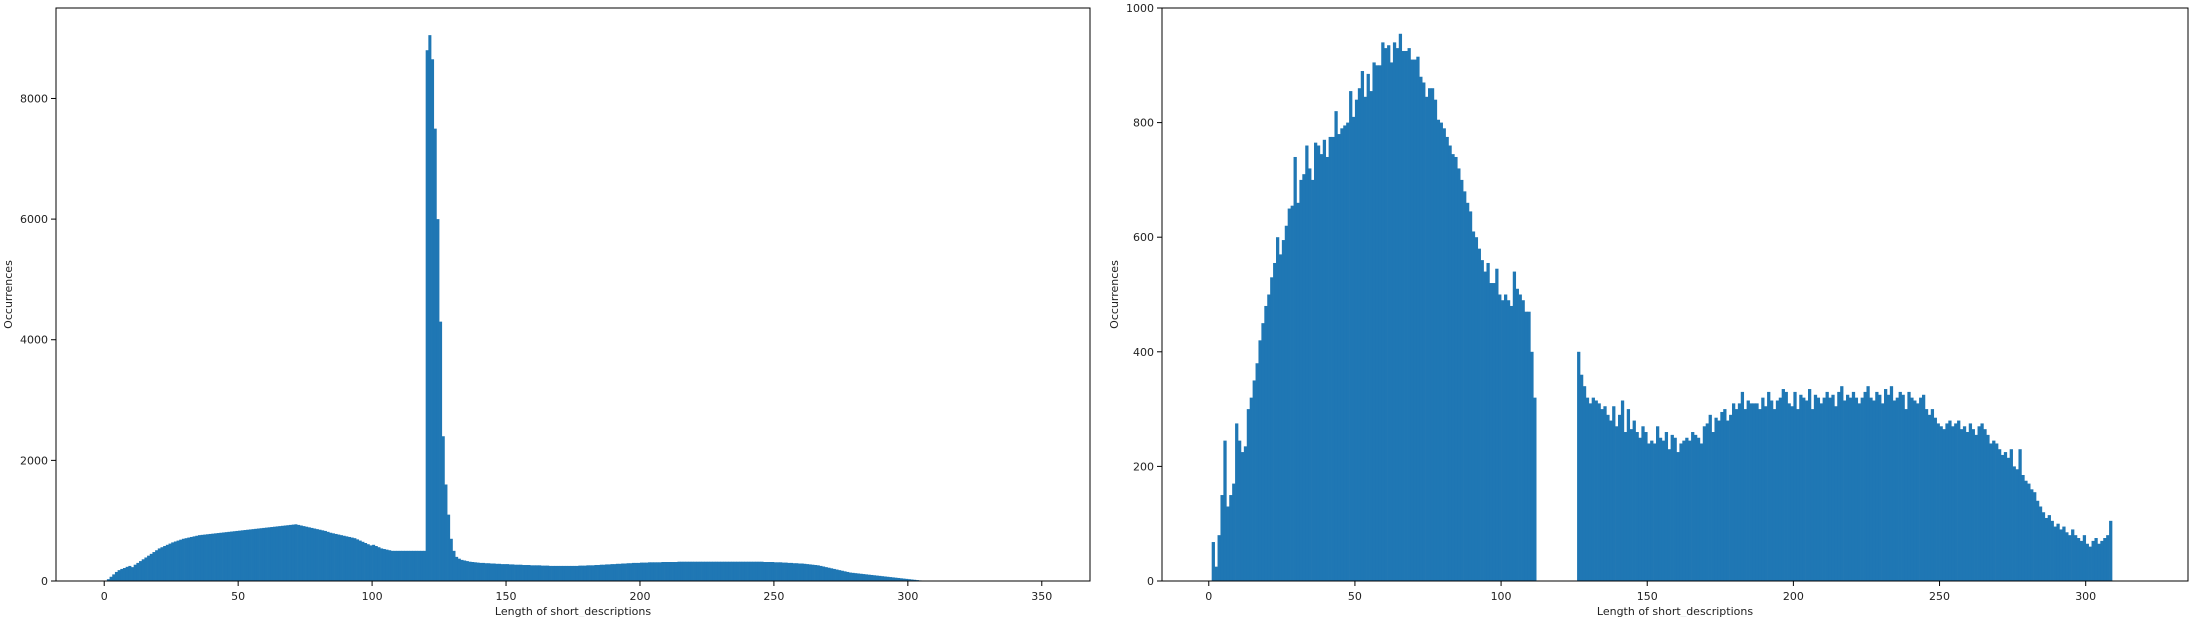 The height and width of the screenshot is (617, 2200). Describe the element at coordinates (1939, 596) in the screenshot. I see `x-tick-label: 250` at that location.